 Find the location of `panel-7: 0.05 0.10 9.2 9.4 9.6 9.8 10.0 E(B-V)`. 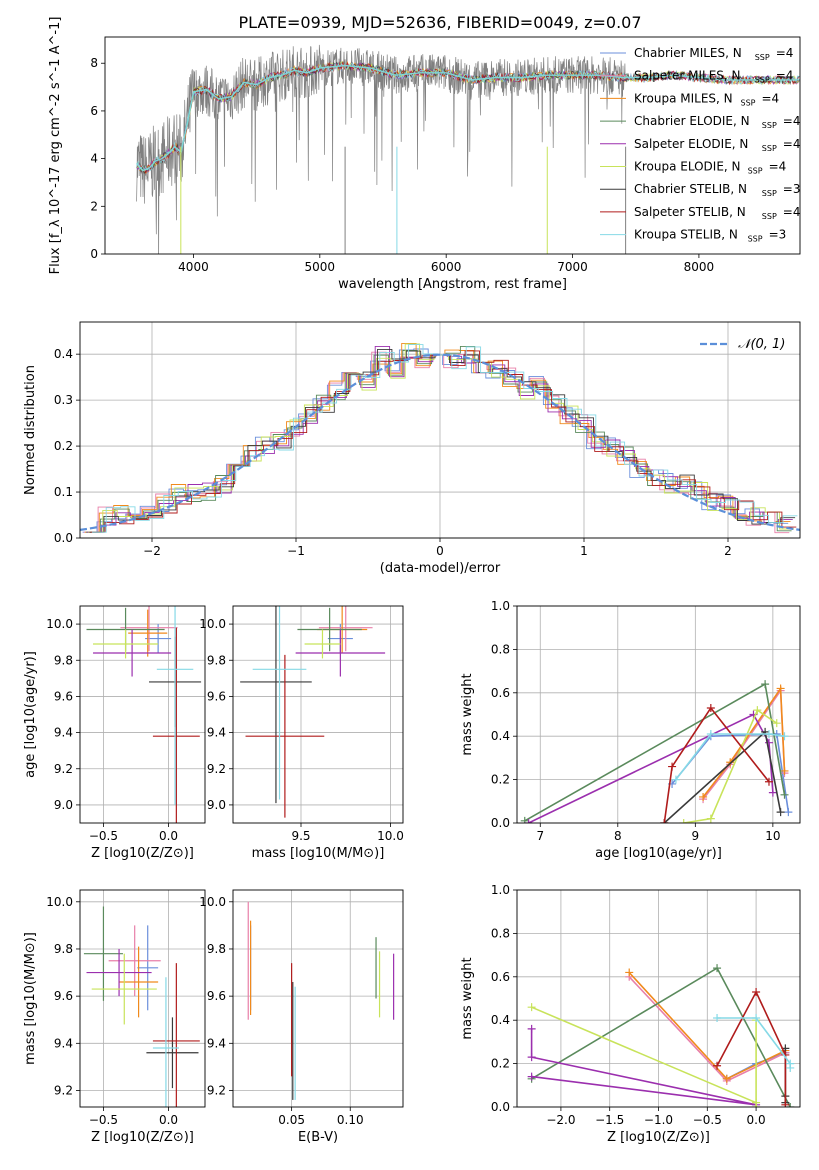

panel-7: 0.05 0.10 9.2 9.4 9.6 9.8 10.0 E(B-V) is located at coordinates (301, 1017).